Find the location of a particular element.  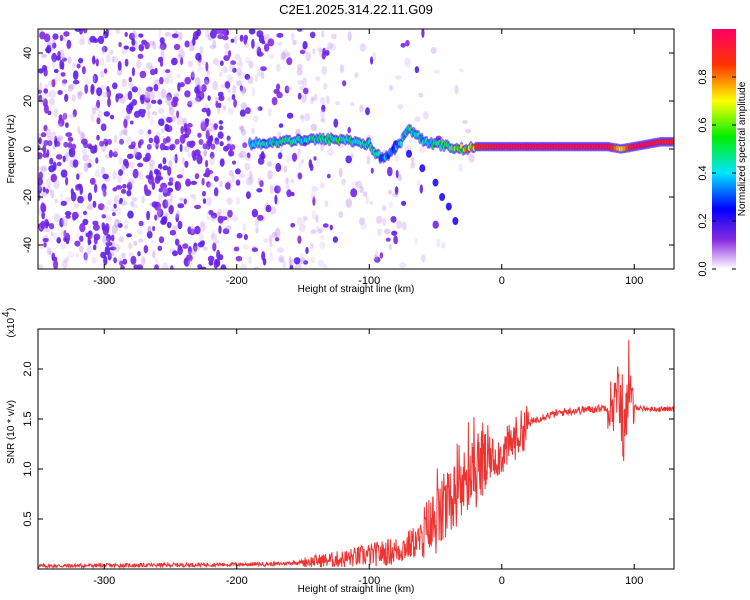

colorbar-label: Normalized spectral amplitude is located at coordinates (742, 148).